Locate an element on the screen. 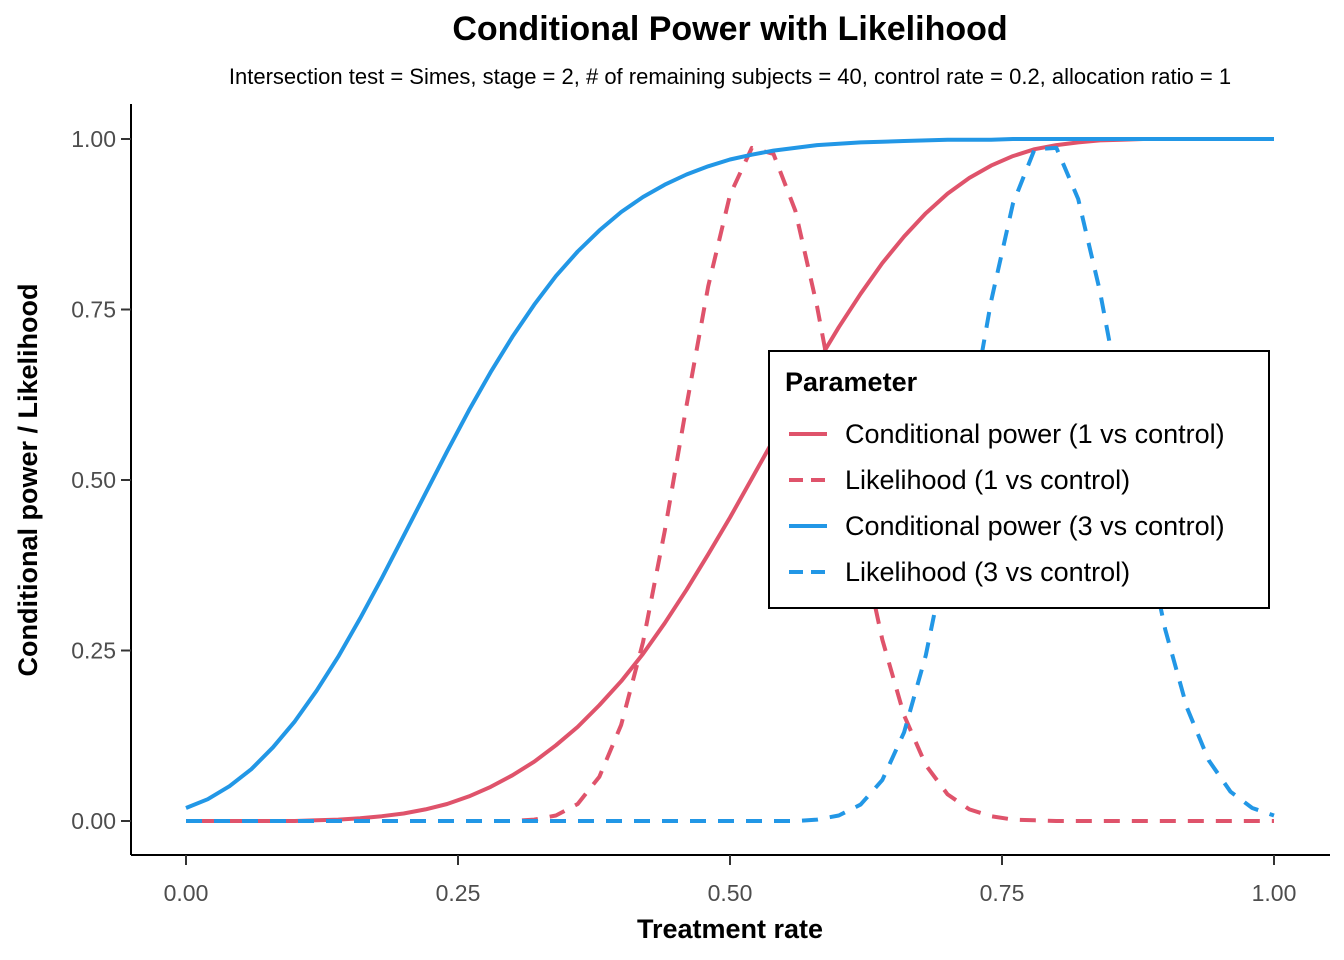  chart-title: Conditional Power with Likelihood is located at coordinates (729, 29).